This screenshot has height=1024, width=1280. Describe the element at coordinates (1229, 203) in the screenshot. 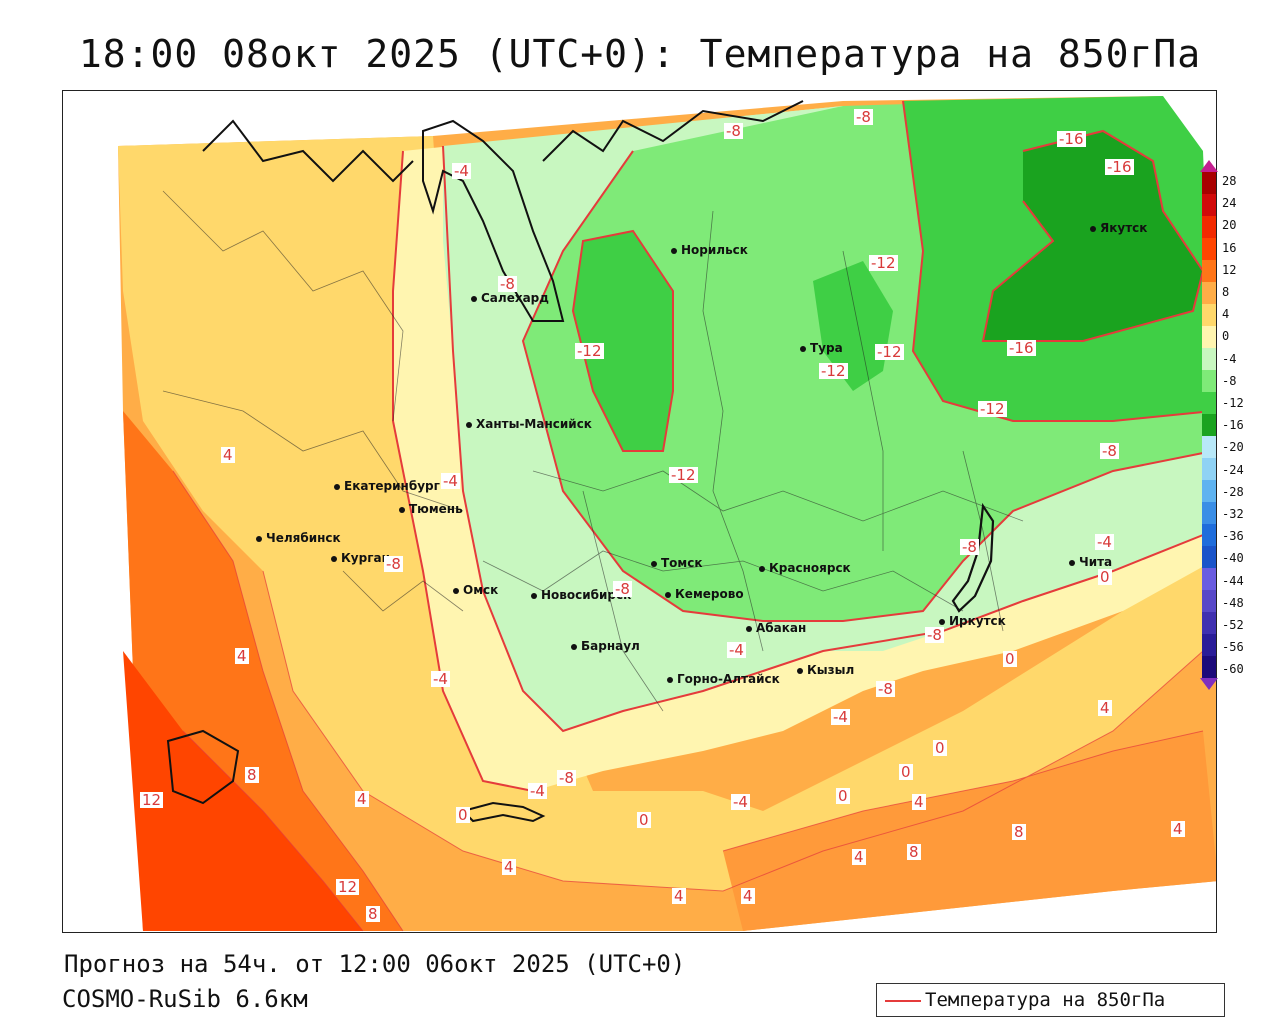

I see `colorbar-tick: 24` at that location.